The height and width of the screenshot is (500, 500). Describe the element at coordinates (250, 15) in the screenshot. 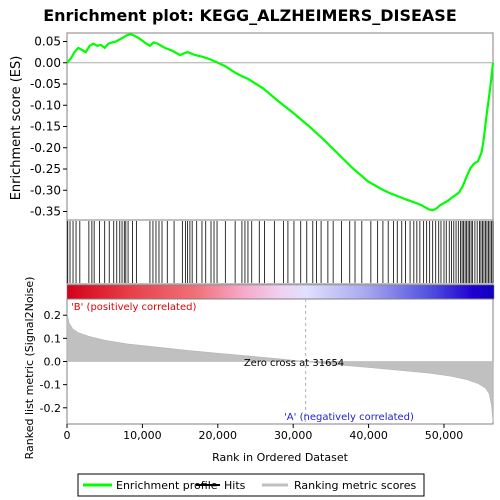

I see `chart-title: Enrichment plot: KEGG_ALZHEIMERS_DISEASE` at that location.